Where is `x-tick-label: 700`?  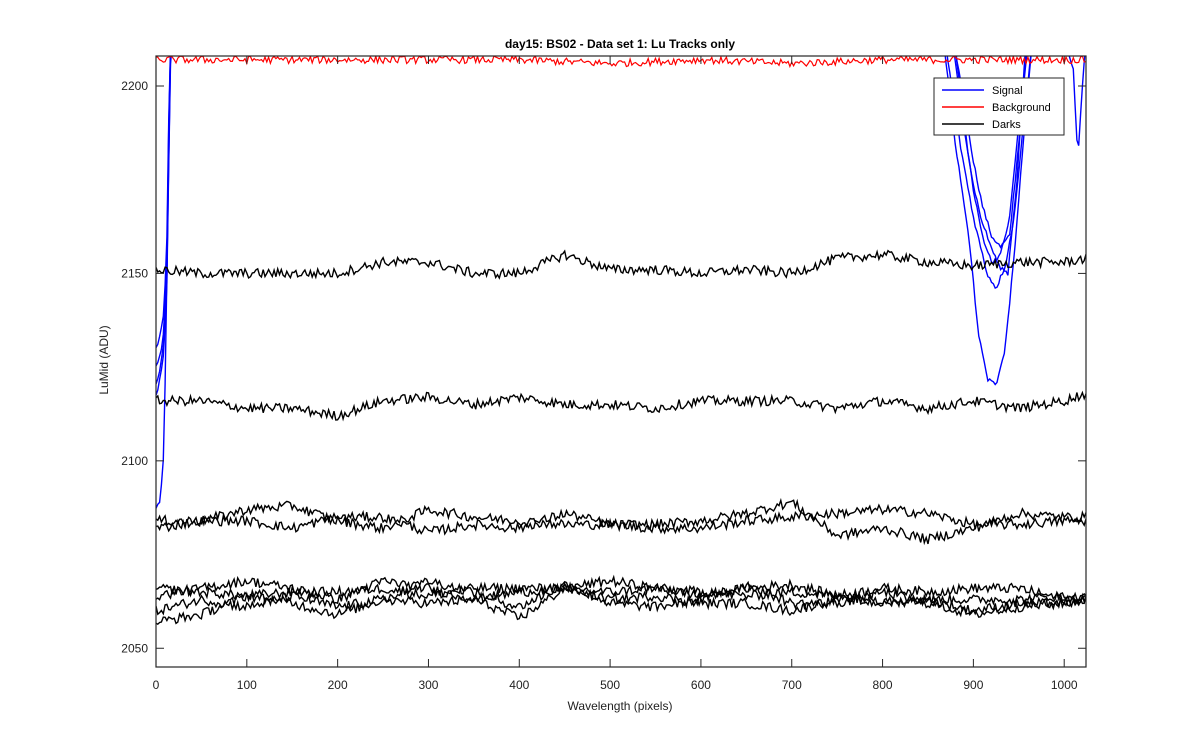
x-tick-label: 700 is located at coordinates (792, 685).